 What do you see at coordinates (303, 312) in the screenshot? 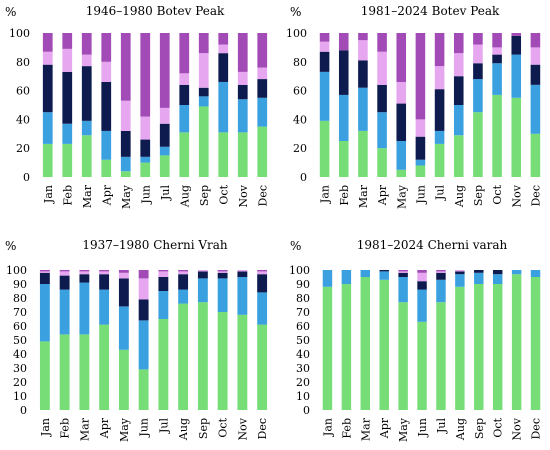
I see `y-tick-label: 70` at bounding box center [303, 312].